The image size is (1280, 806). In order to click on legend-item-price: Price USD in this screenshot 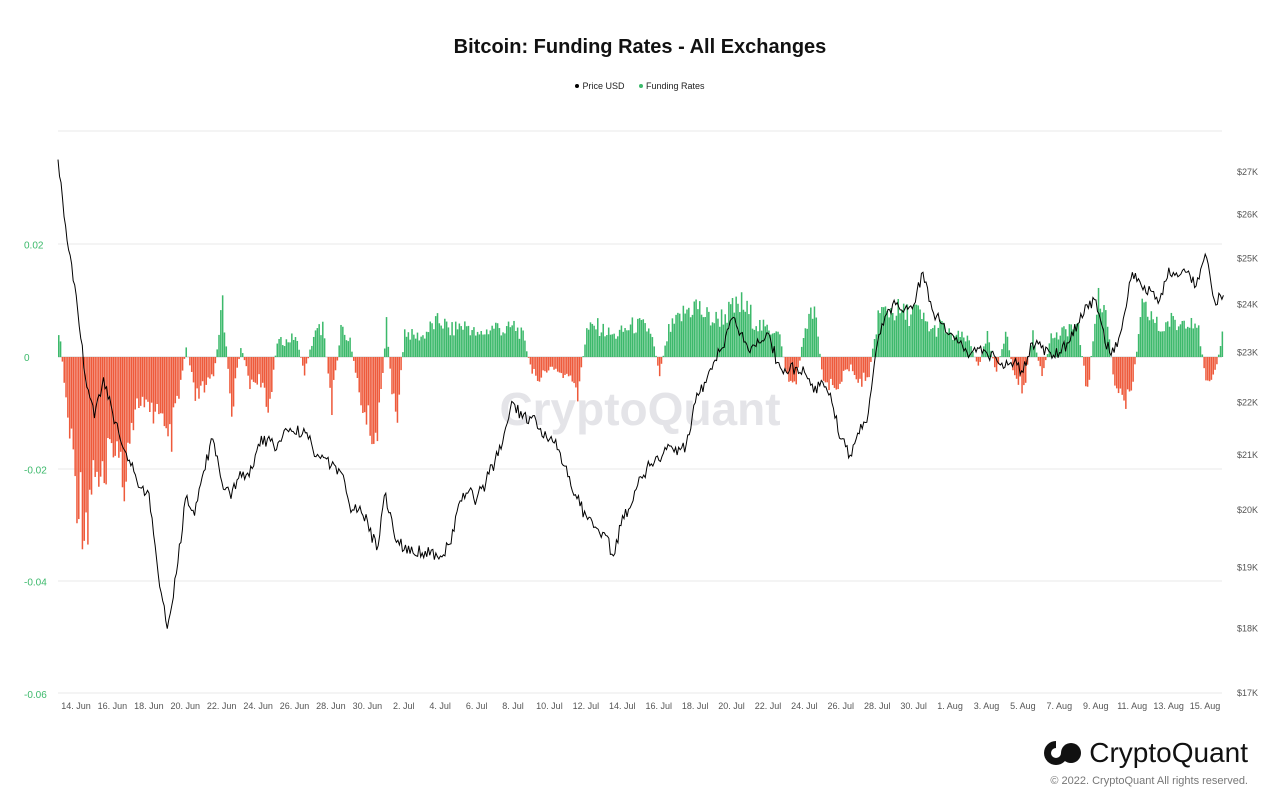, I will do `click(599, 86)`.